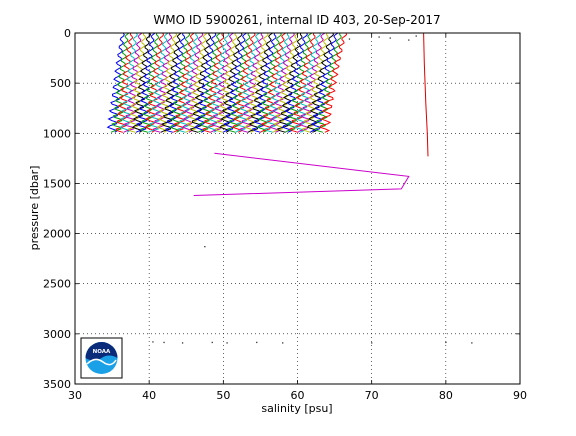 The width and height of the screenshot is (576, 436). Describe the element at coordinates (149, 395) in the screenshot. I see `x-tick-label: 40` at that location.